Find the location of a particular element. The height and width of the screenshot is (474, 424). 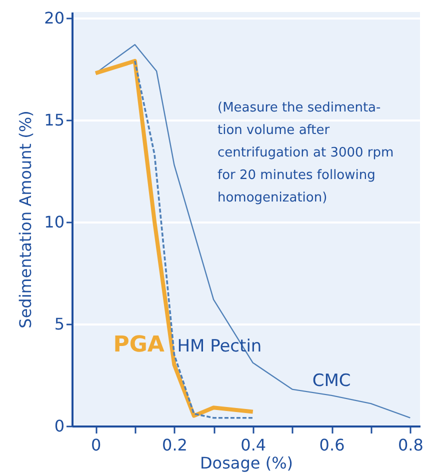

series-label: PGA is located at coordinates (138, 345).